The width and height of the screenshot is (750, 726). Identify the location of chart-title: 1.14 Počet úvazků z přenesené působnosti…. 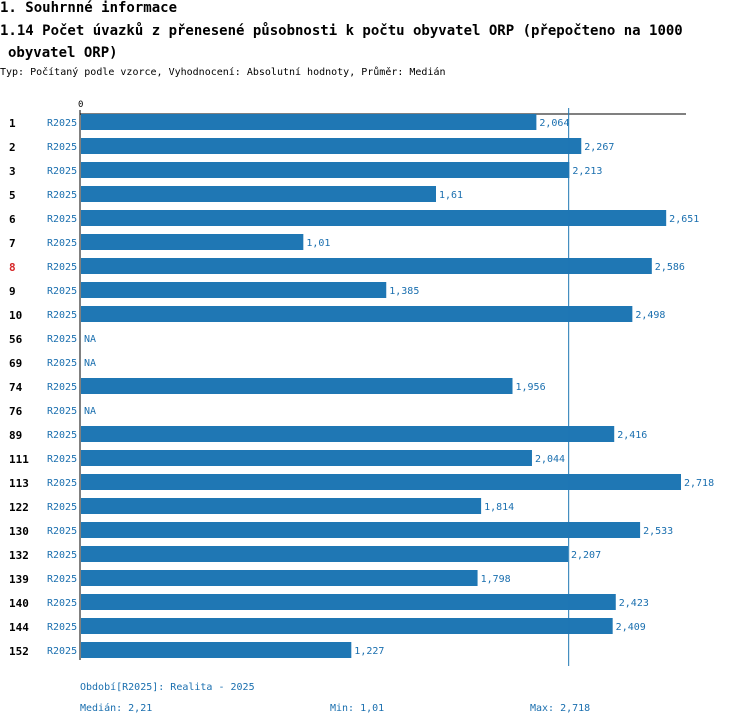
(341, 42).